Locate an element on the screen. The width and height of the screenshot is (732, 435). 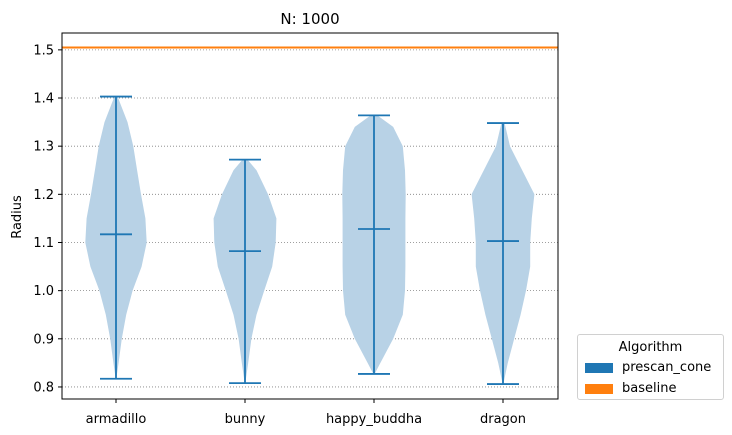
legend: Algorithm prescan_cone baseline is located at coordinates (650, 367).